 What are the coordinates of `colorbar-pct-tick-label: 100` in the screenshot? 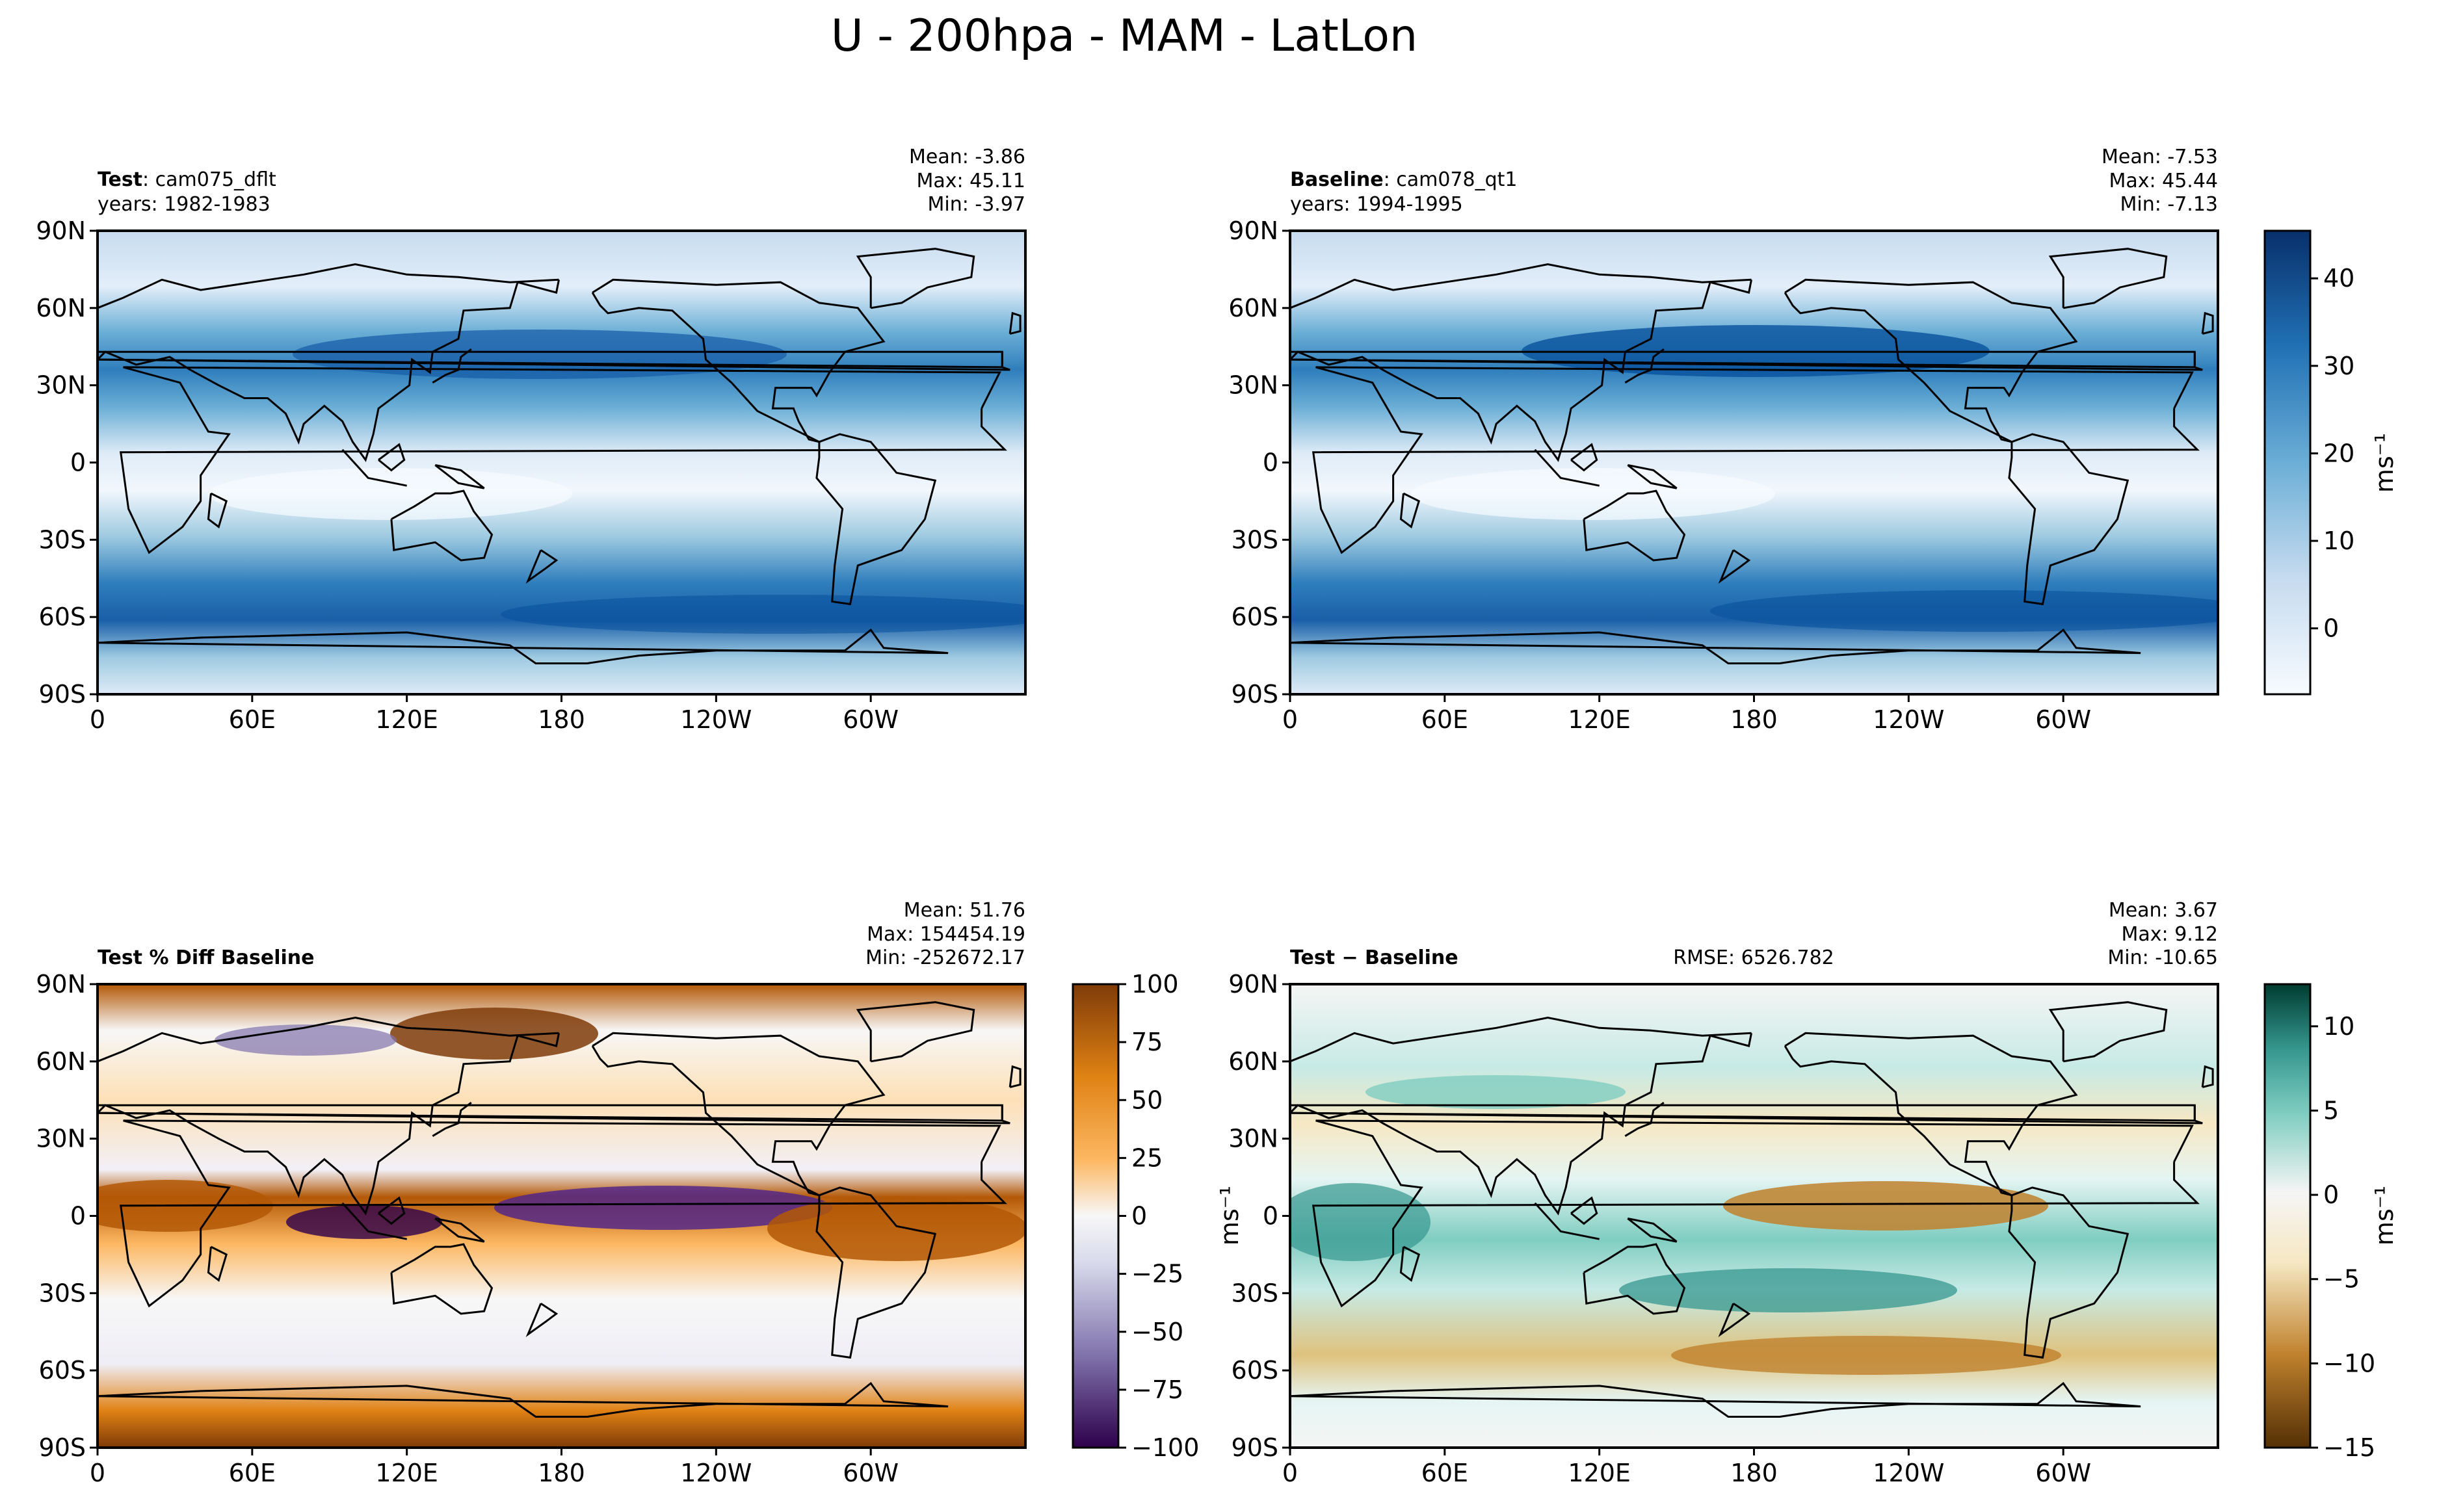 It's located at (1155, 984).